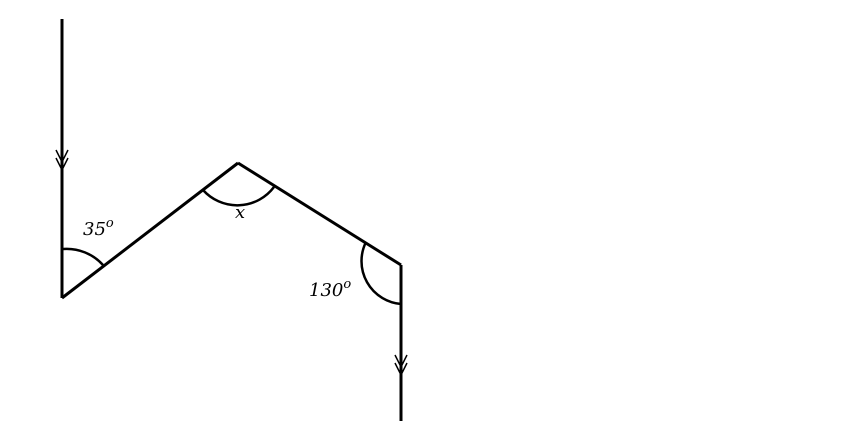  What do you see at coordinates (401, 361) in the screenshot?
I see `parallel-arrow-mark-lower` at bounding box center [401, 361].